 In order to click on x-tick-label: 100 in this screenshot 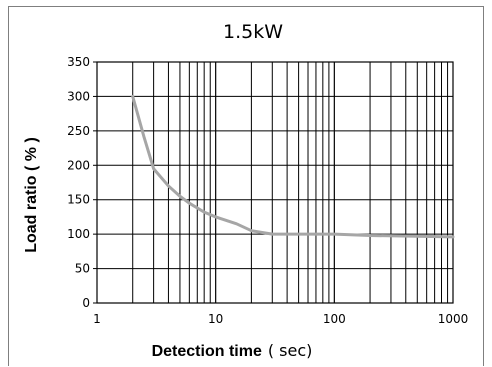, I will do `click(334, 319)`.